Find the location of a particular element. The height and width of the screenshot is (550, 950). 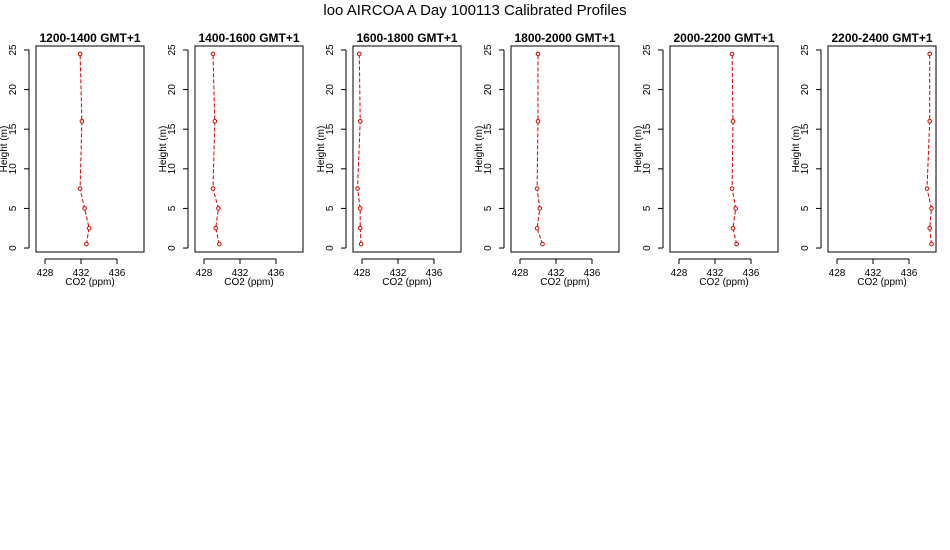

chart-title: 2000-2200 GMT+1 is located at coordinates (723, 38).